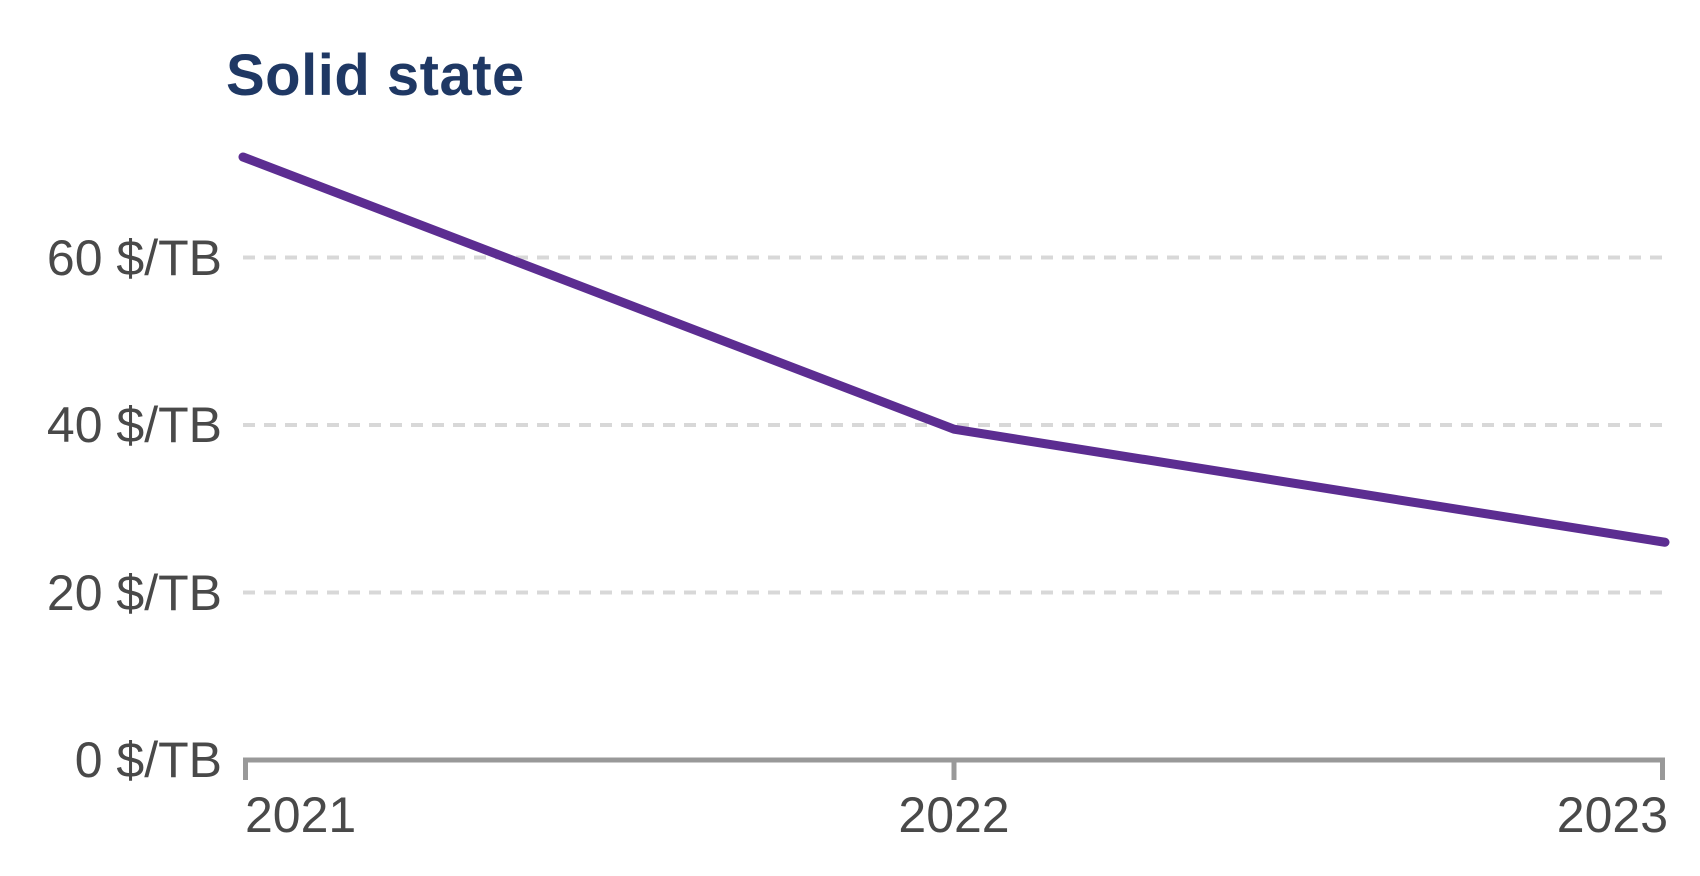 The height and width of the screenshot is (876, 1700). What do you see at coordinates (954, 815) in the screenshot?
I see `x-axis-label-2022: 2022` at bounding box center [954, 815].